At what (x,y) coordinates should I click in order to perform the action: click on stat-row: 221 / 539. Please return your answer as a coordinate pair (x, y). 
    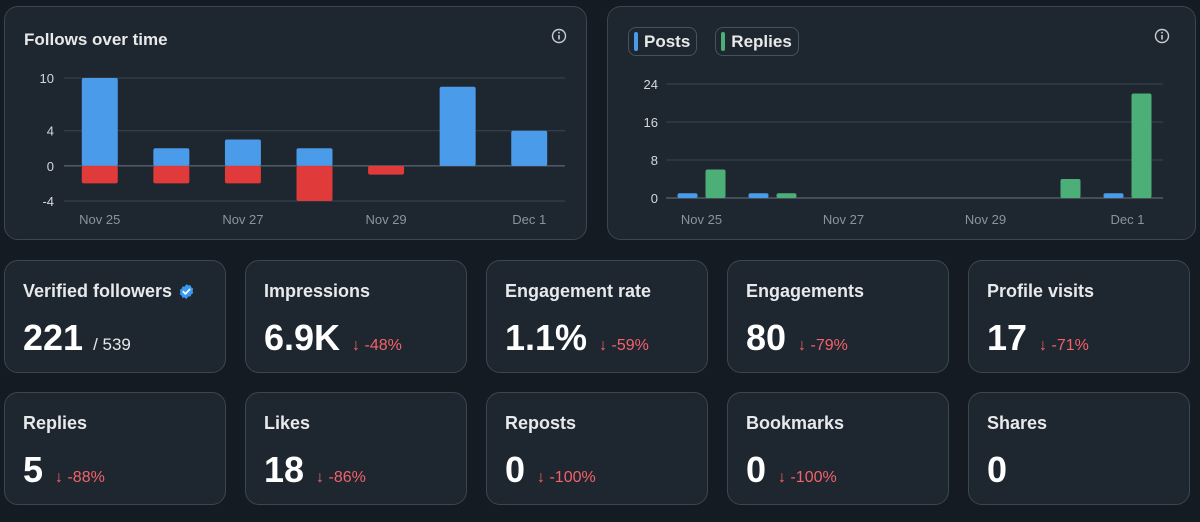
    Looking at the image, I should click on (77, 338).